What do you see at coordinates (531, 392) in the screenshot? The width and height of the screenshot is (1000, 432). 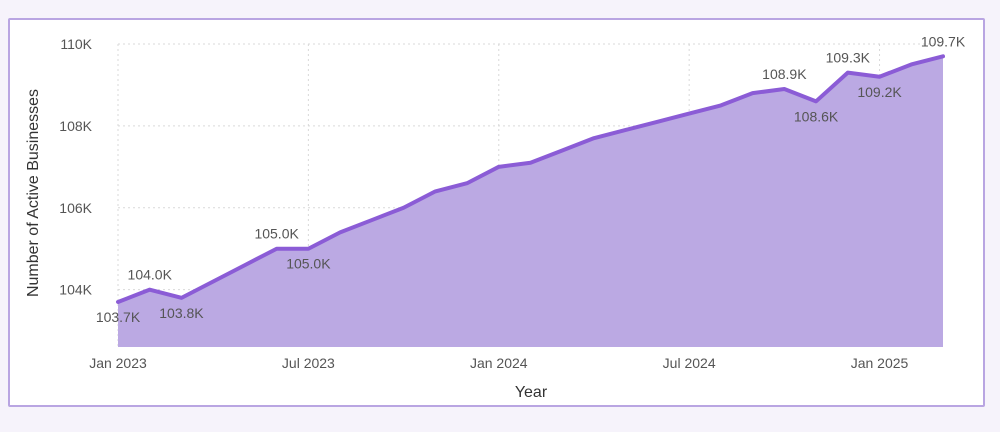 I see `x-axis-title: Year` at bounding box center [531, 392].